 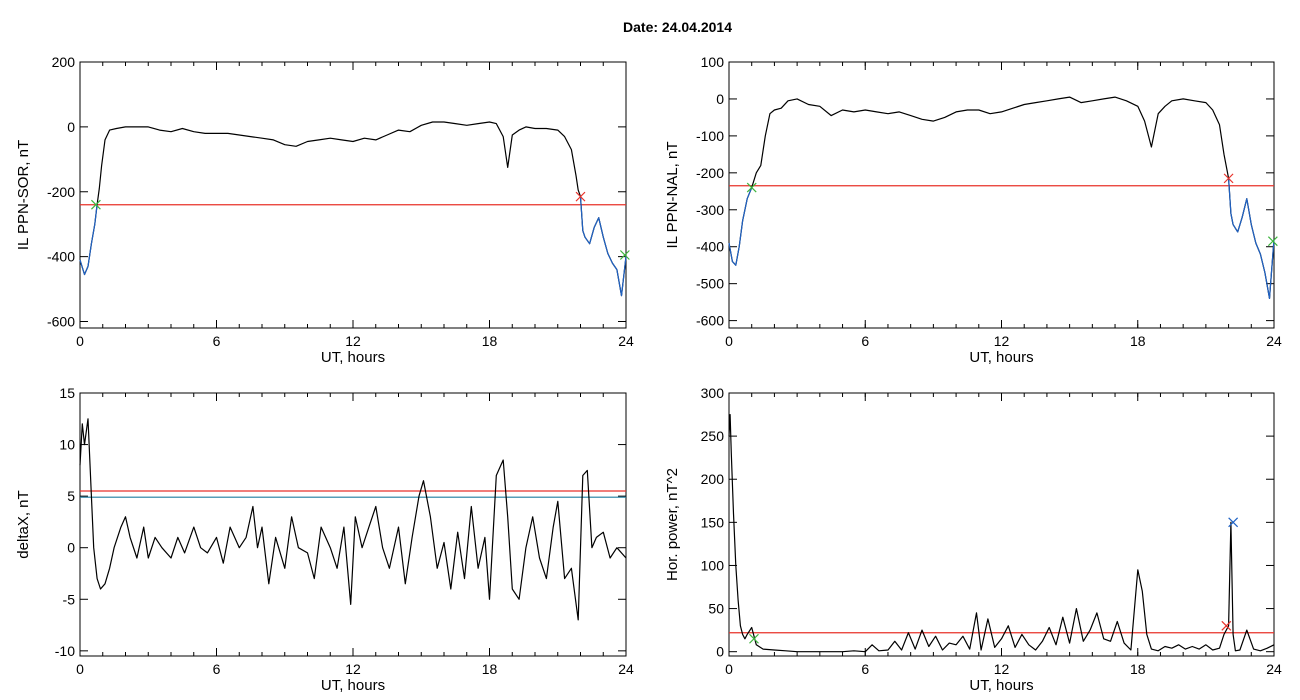 What do you see at coordinates (713, 436) in the screenshot?
I see `y-tick-label: 250` at bounding box center [713, 436].